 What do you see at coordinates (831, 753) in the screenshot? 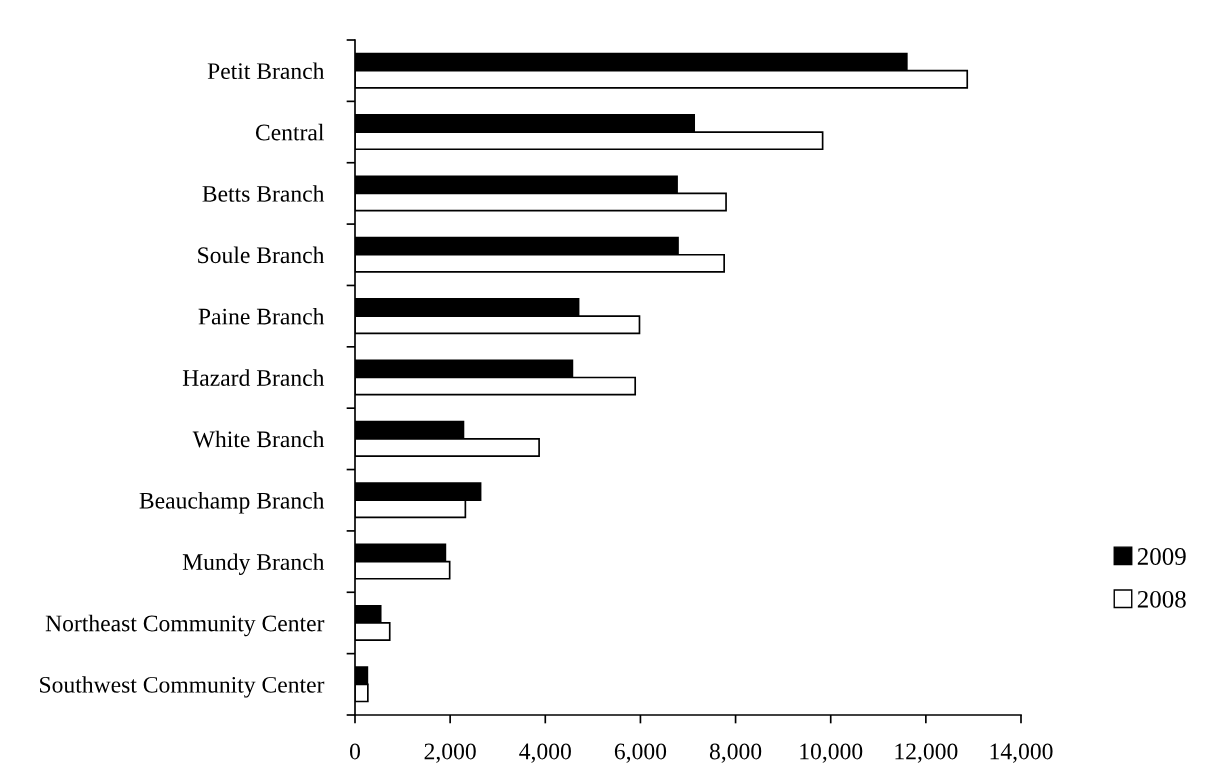
I see `x-tick-label: 10,000` at bounding box center [831, 753].